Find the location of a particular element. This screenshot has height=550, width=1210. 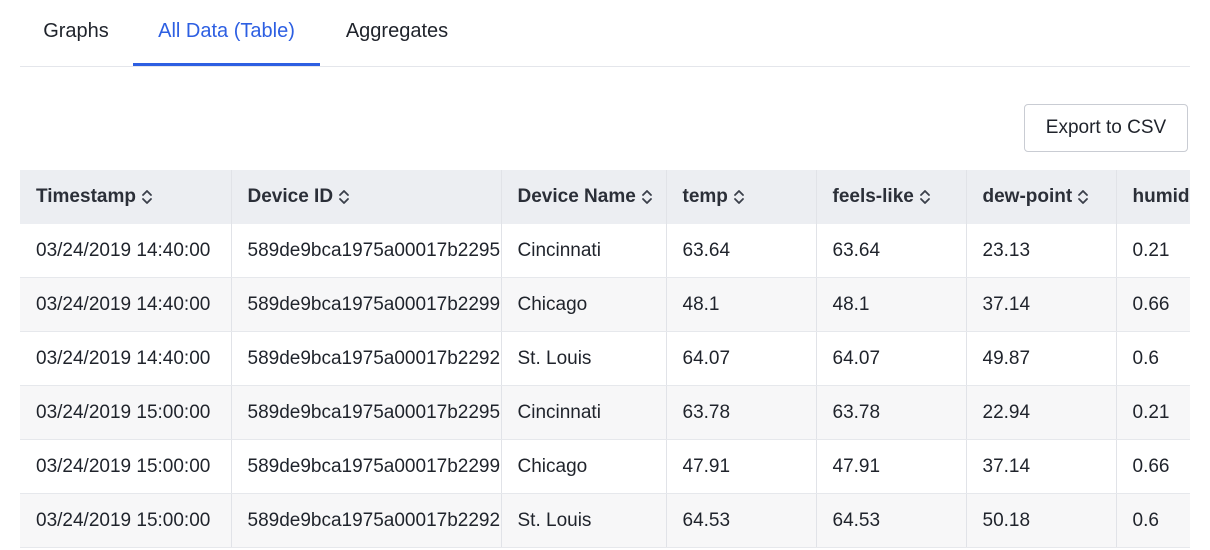

column-header-dew-point: dew-point is located at coordinates (1041, 197).